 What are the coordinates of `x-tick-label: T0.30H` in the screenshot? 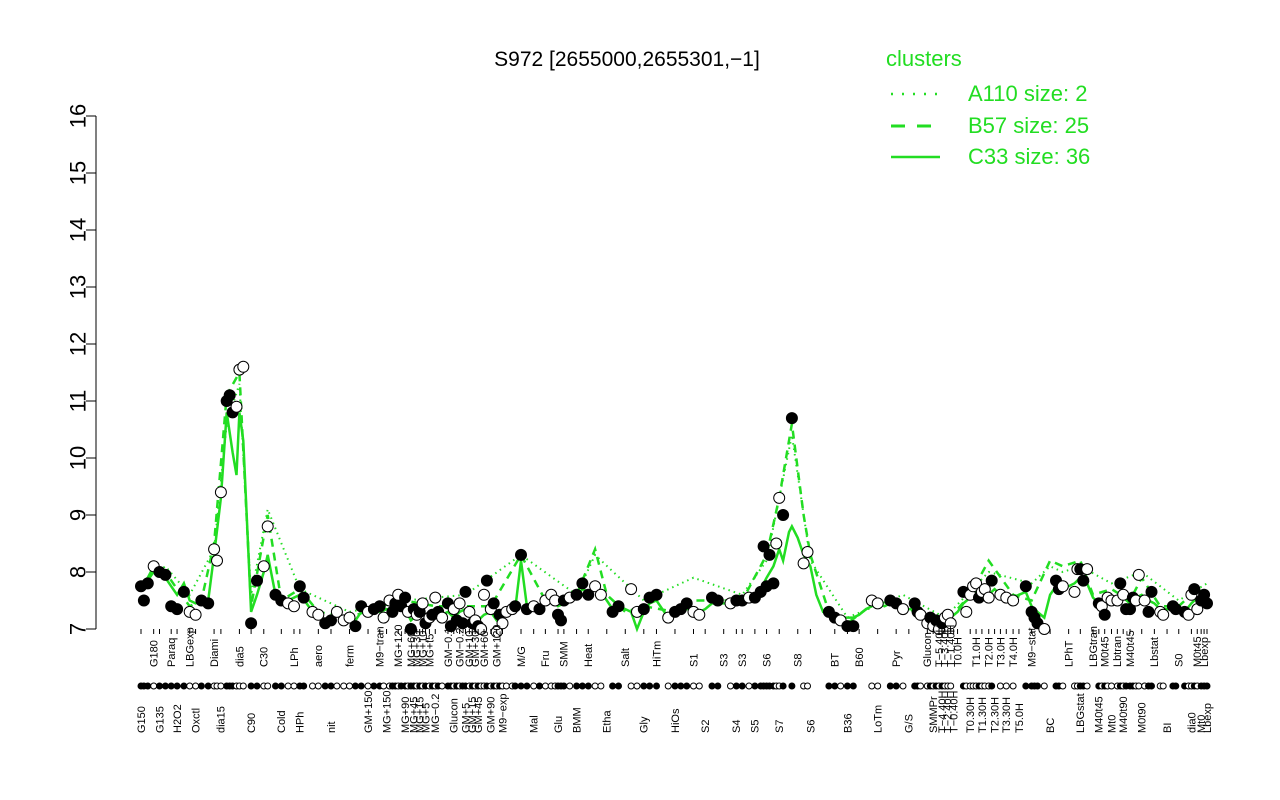 It's located at (971, 715).